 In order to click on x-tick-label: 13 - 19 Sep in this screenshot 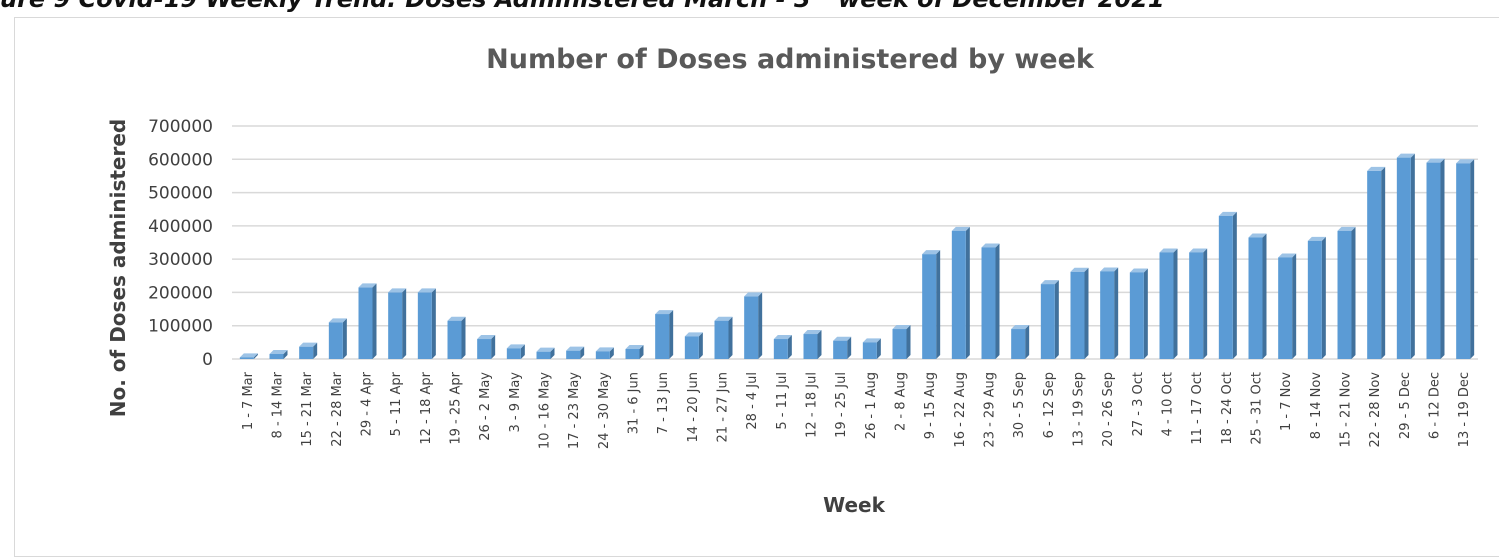, I will do `click(1079, 409)`.